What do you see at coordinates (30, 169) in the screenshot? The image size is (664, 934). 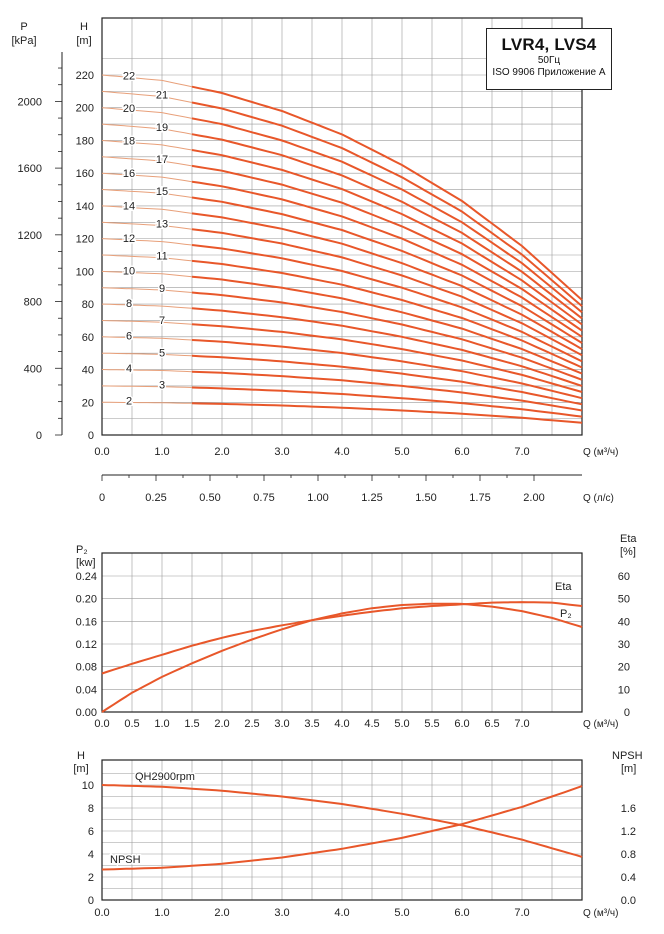 I see `kpa-tick-label: 1600` at bounding box center [30, 169].